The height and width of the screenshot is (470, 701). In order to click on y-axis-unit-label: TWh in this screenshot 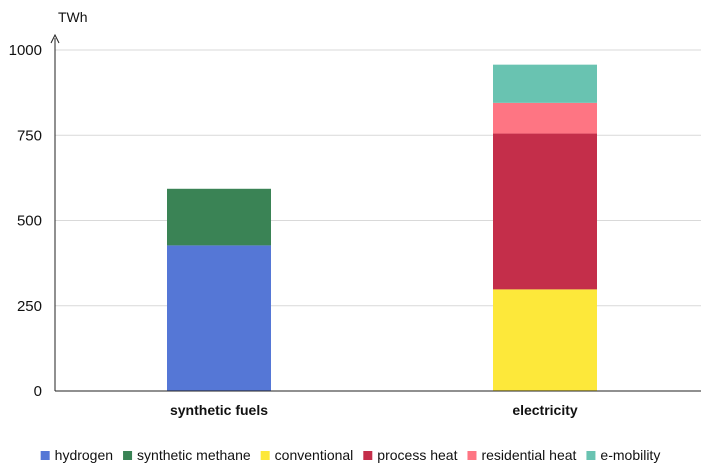, I will do `click(73, 17)`.